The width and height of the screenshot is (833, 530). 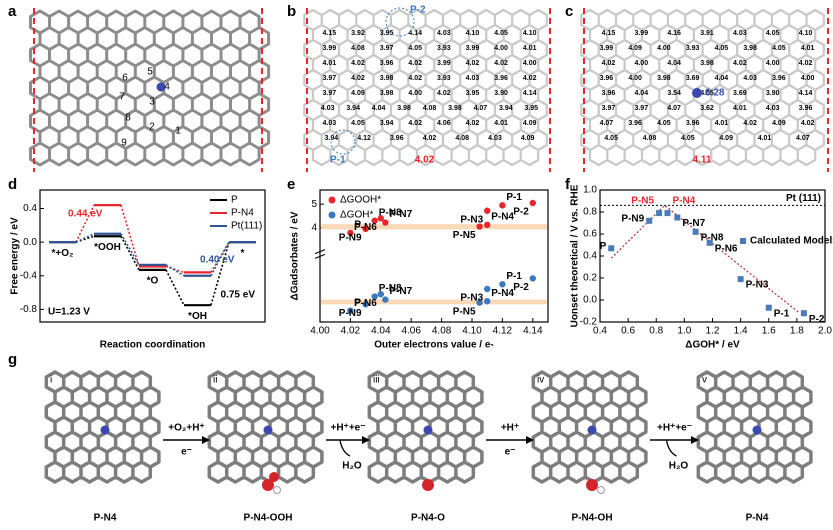 I want to click on x-tick-label: 0.4, so click(x=600, y=331).